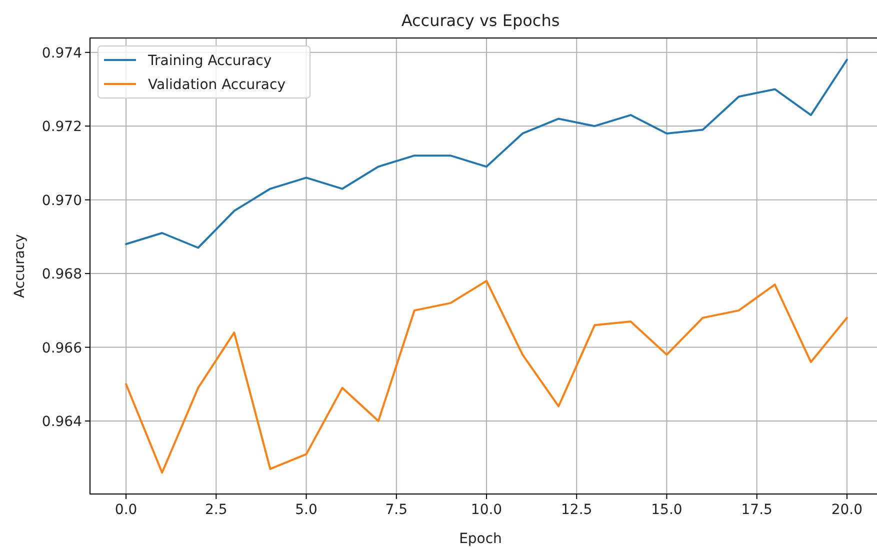 The width and height of the screenshot is (877, 547). I want to click on y-axis-title: Accuracy, so click(20, 266).